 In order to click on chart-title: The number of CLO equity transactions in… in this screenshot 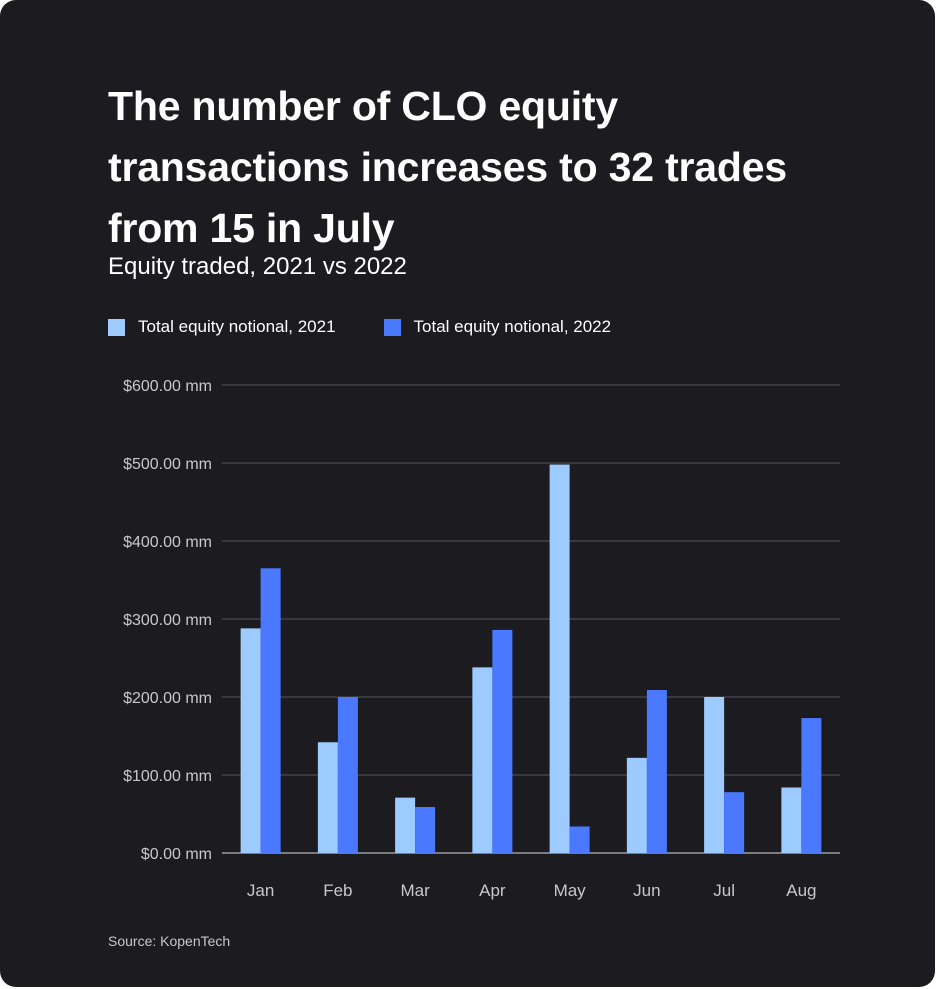, I will do `click(447, 167)`.